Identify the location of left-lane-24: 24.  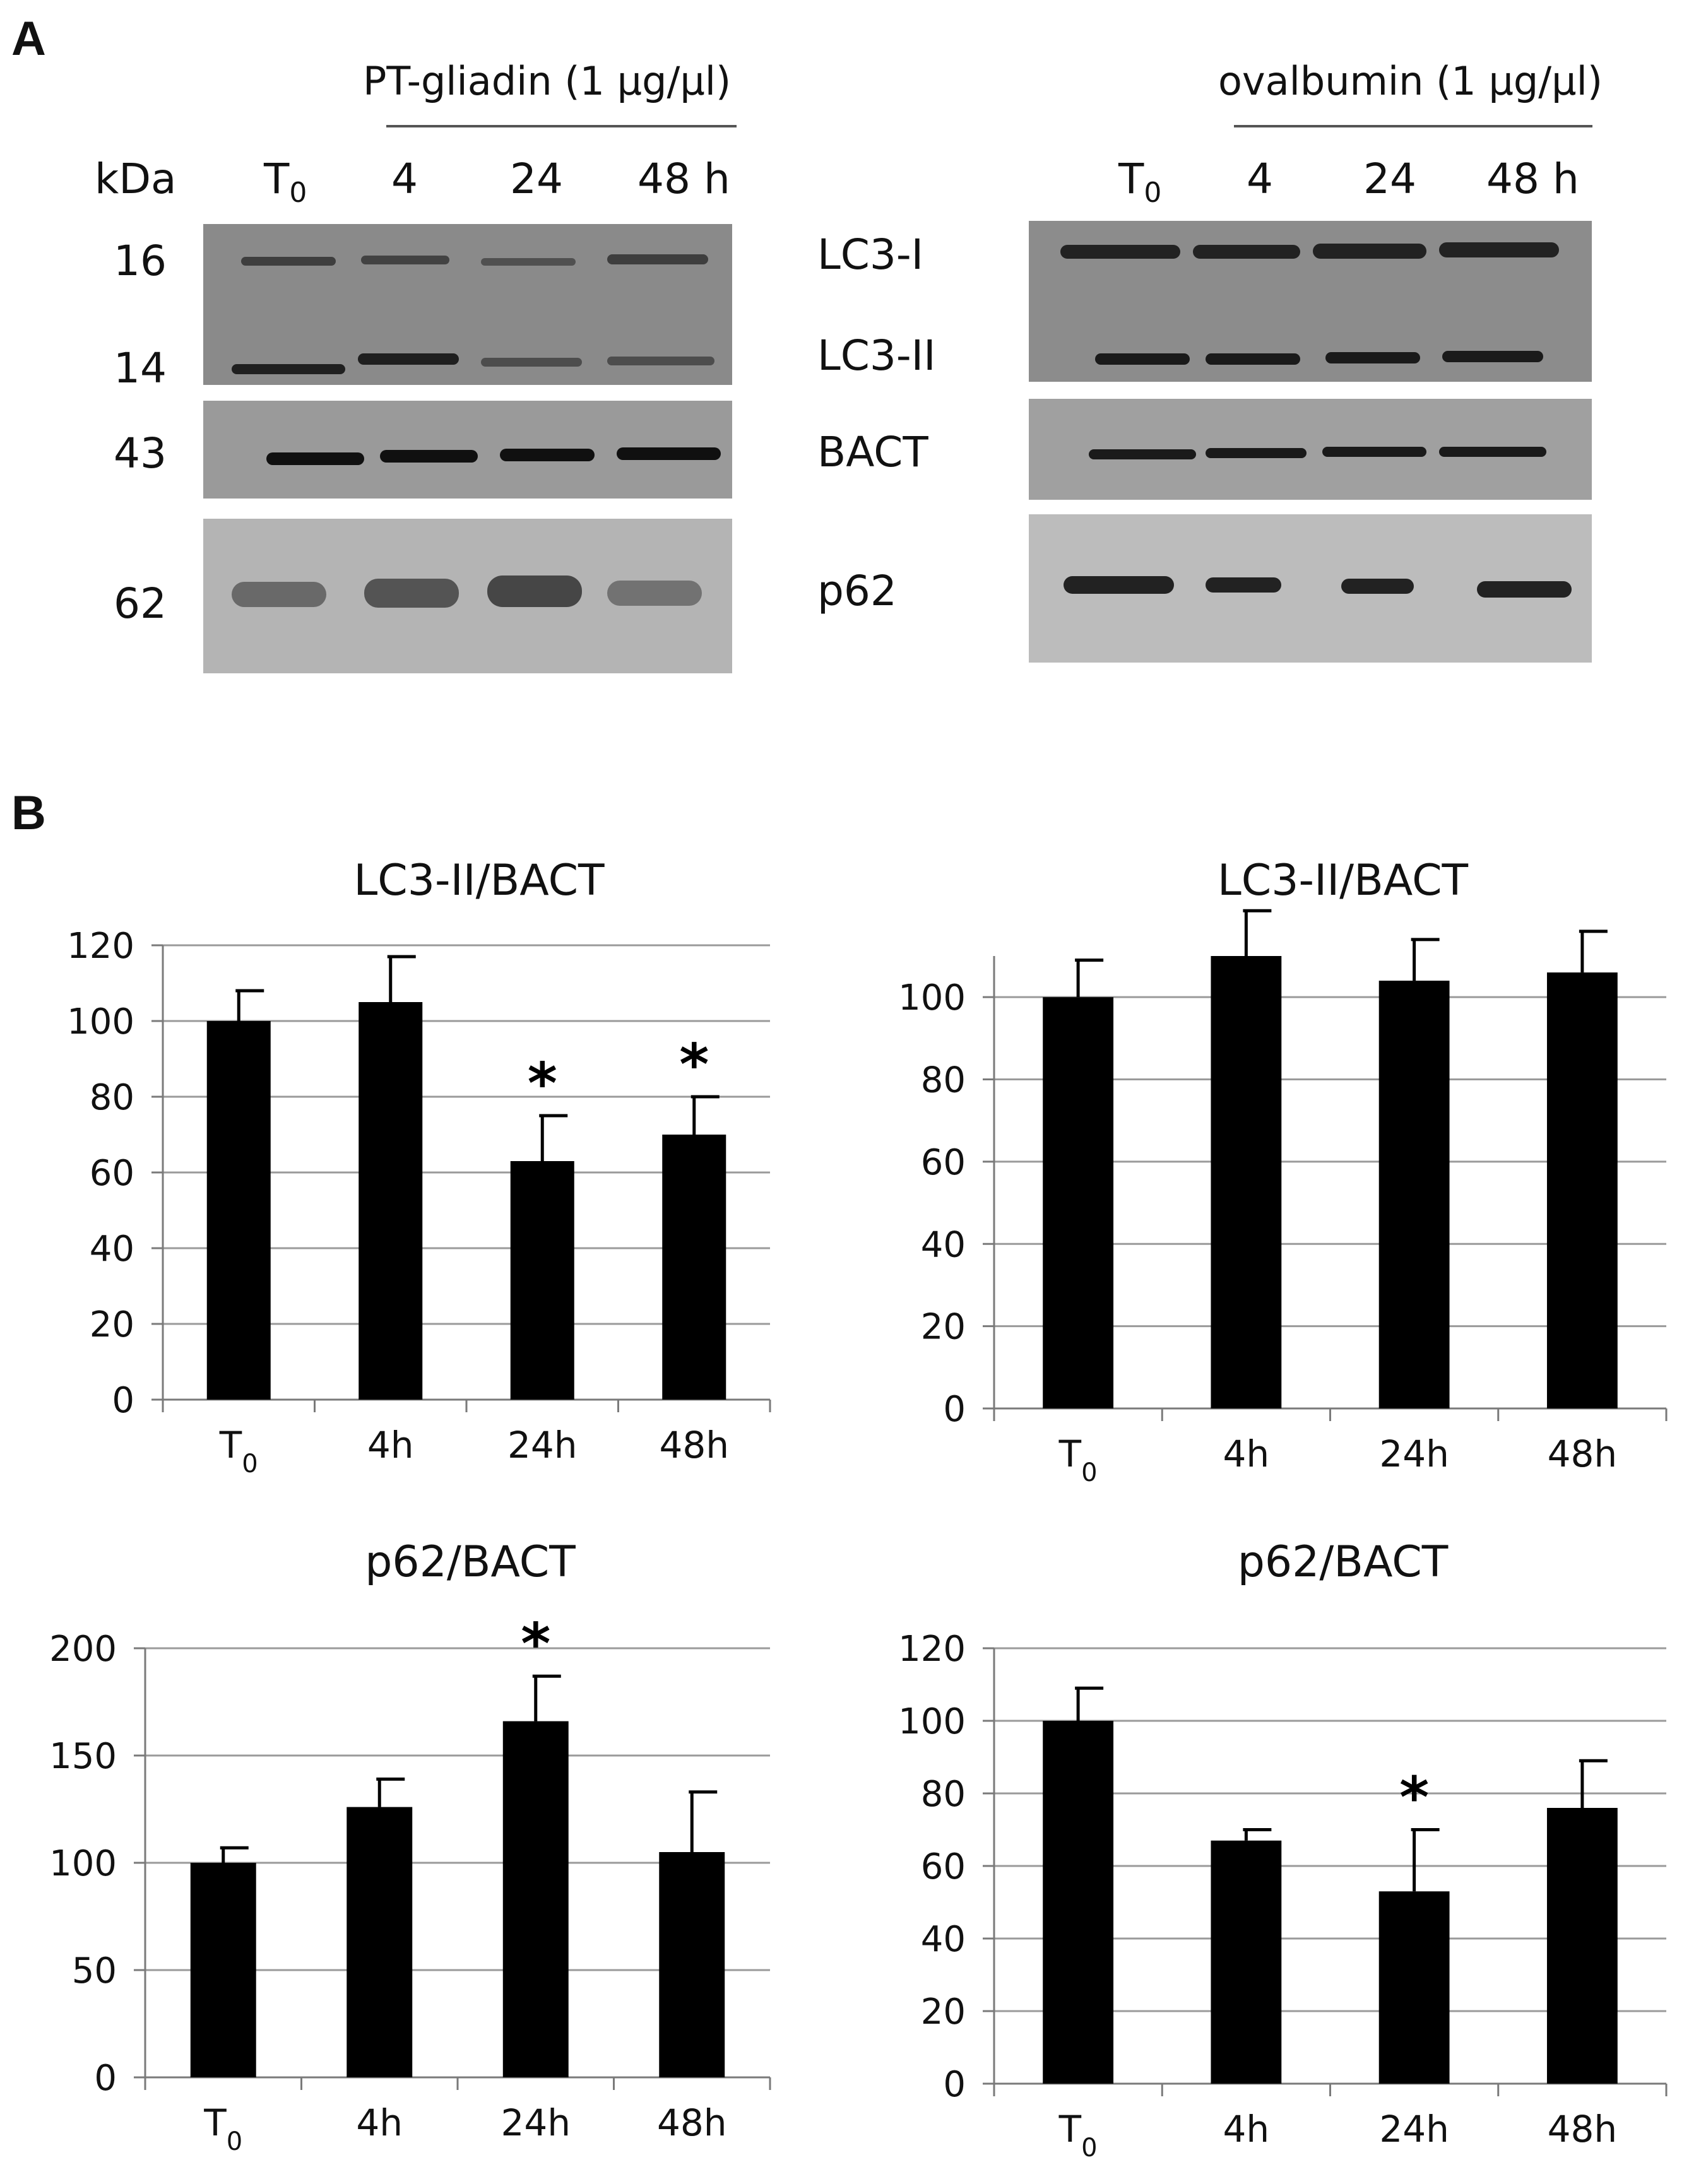
(536, 179).